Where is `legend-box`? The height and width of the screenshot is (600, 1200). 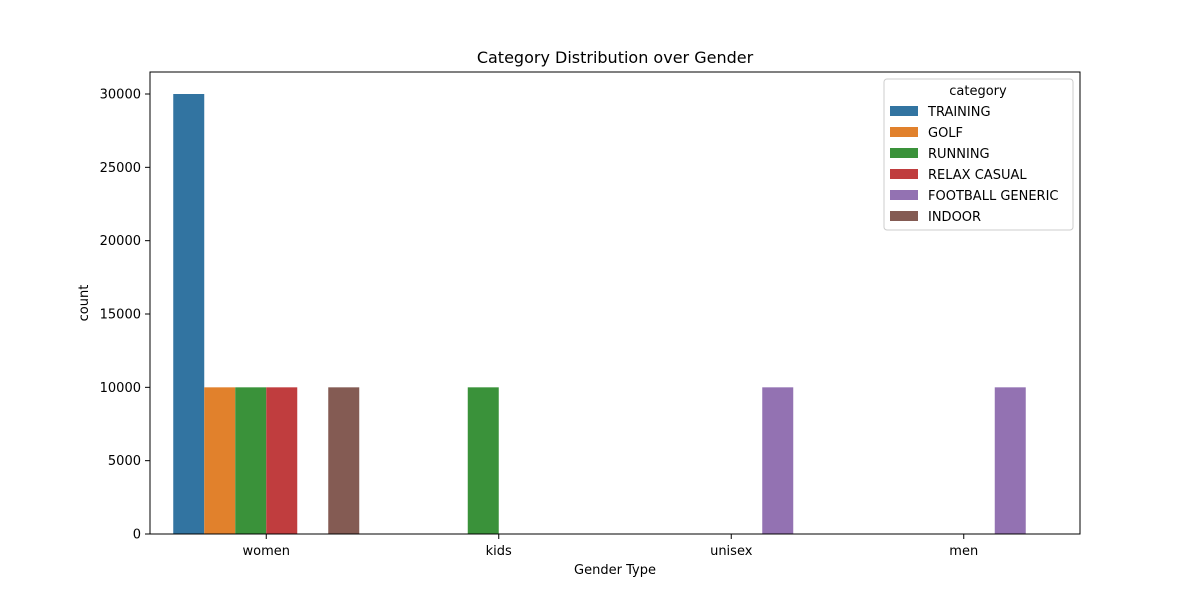 legend-box is located at coordinates (978, 154).